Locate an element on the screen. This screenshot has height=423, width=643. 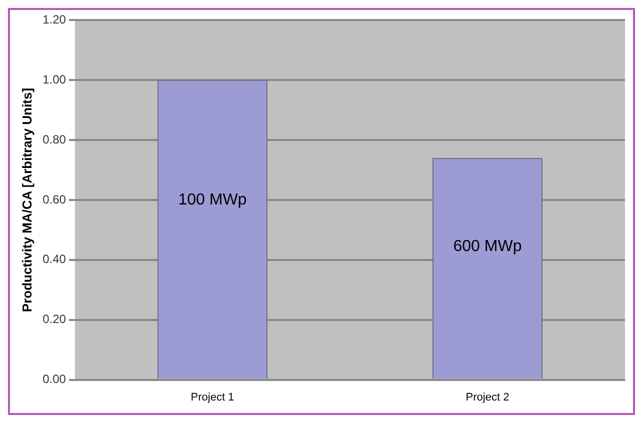
annotation: 600 MWp is located at coordinates (487, 247).